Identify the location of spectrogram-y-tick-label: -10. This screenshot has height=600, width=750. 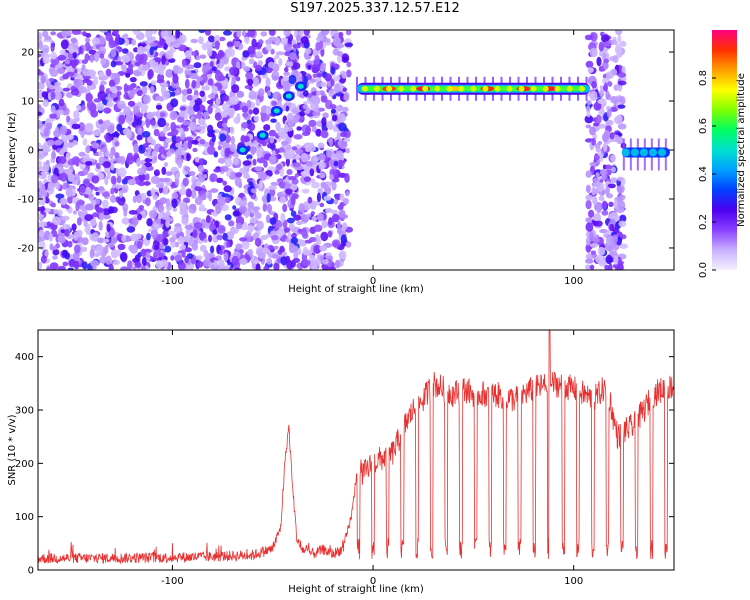
(26, 199).